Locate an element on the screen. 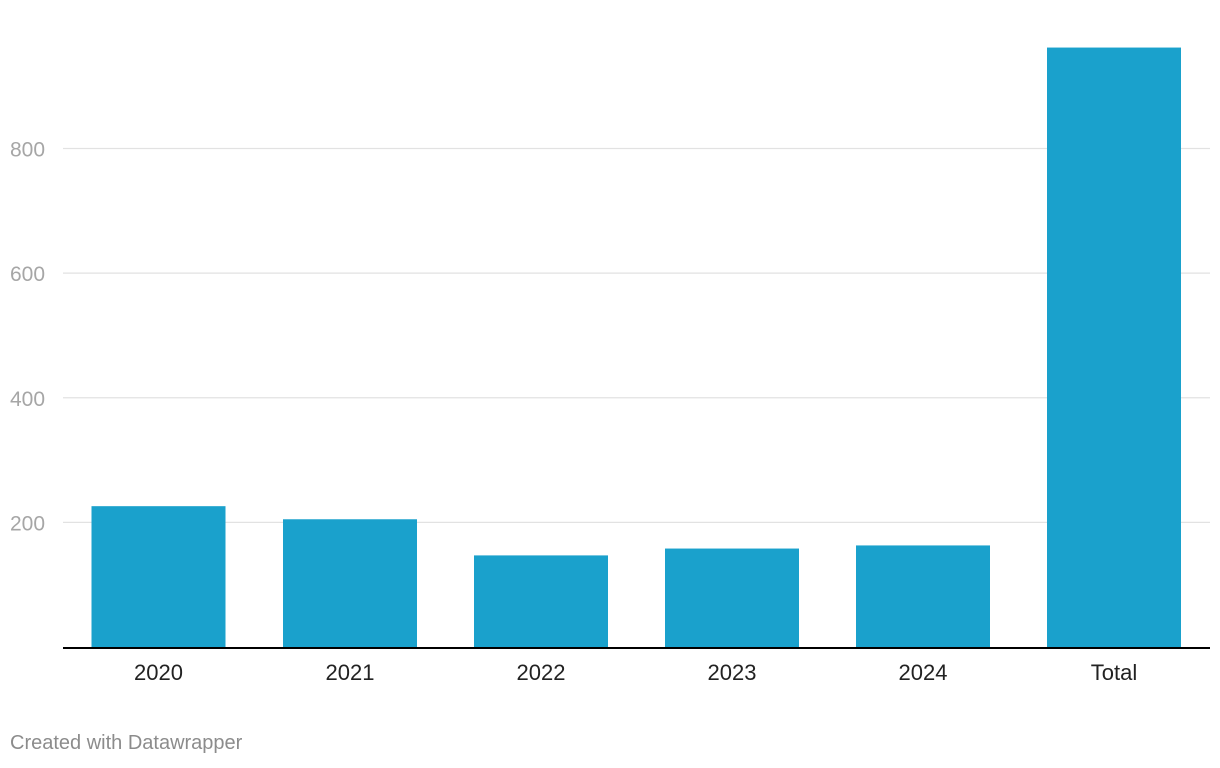 This screenshot has height=768, width=1220. x-axis: 2020 2021 2022 2023 2024 Total is located at coordinates (635, 672).